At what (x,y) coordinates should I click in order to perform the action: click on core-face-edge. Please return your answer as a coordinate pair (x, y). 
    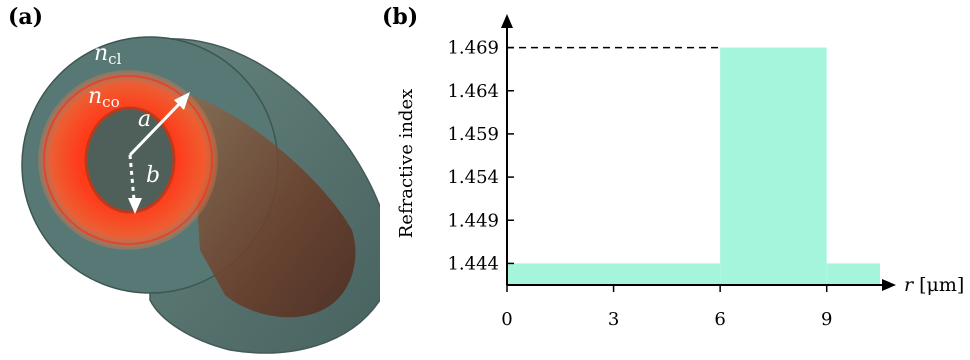
    Looking at the image, I should click on (128, 160).